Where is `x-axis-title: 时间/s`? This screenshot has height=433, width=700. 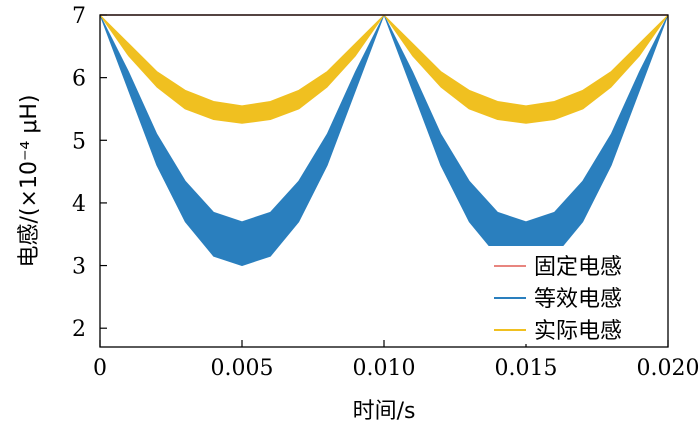
x-axis-title: 时间/s is located at coordinates (384, 411).